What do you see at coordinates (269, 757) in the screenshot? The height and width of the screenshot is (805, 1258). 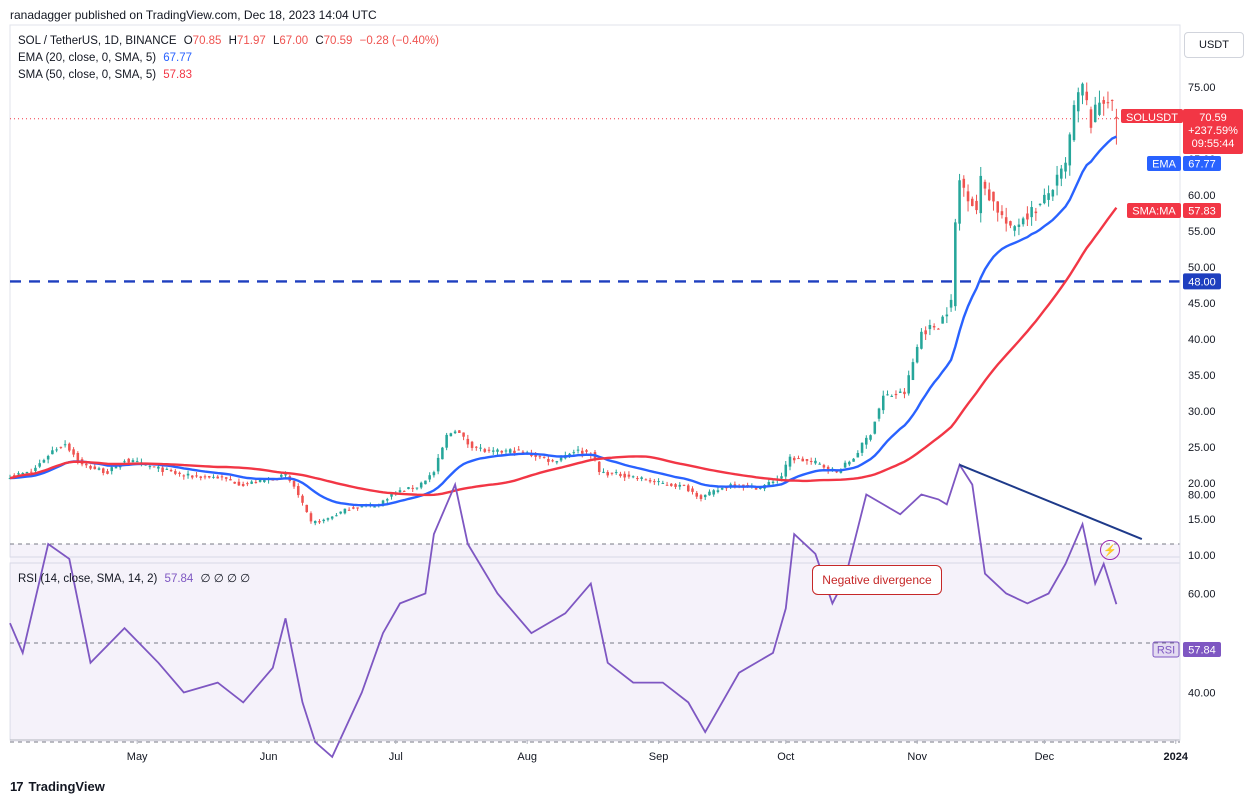 I see `x-tick-label: Jun` at bounding box center [269, 757].